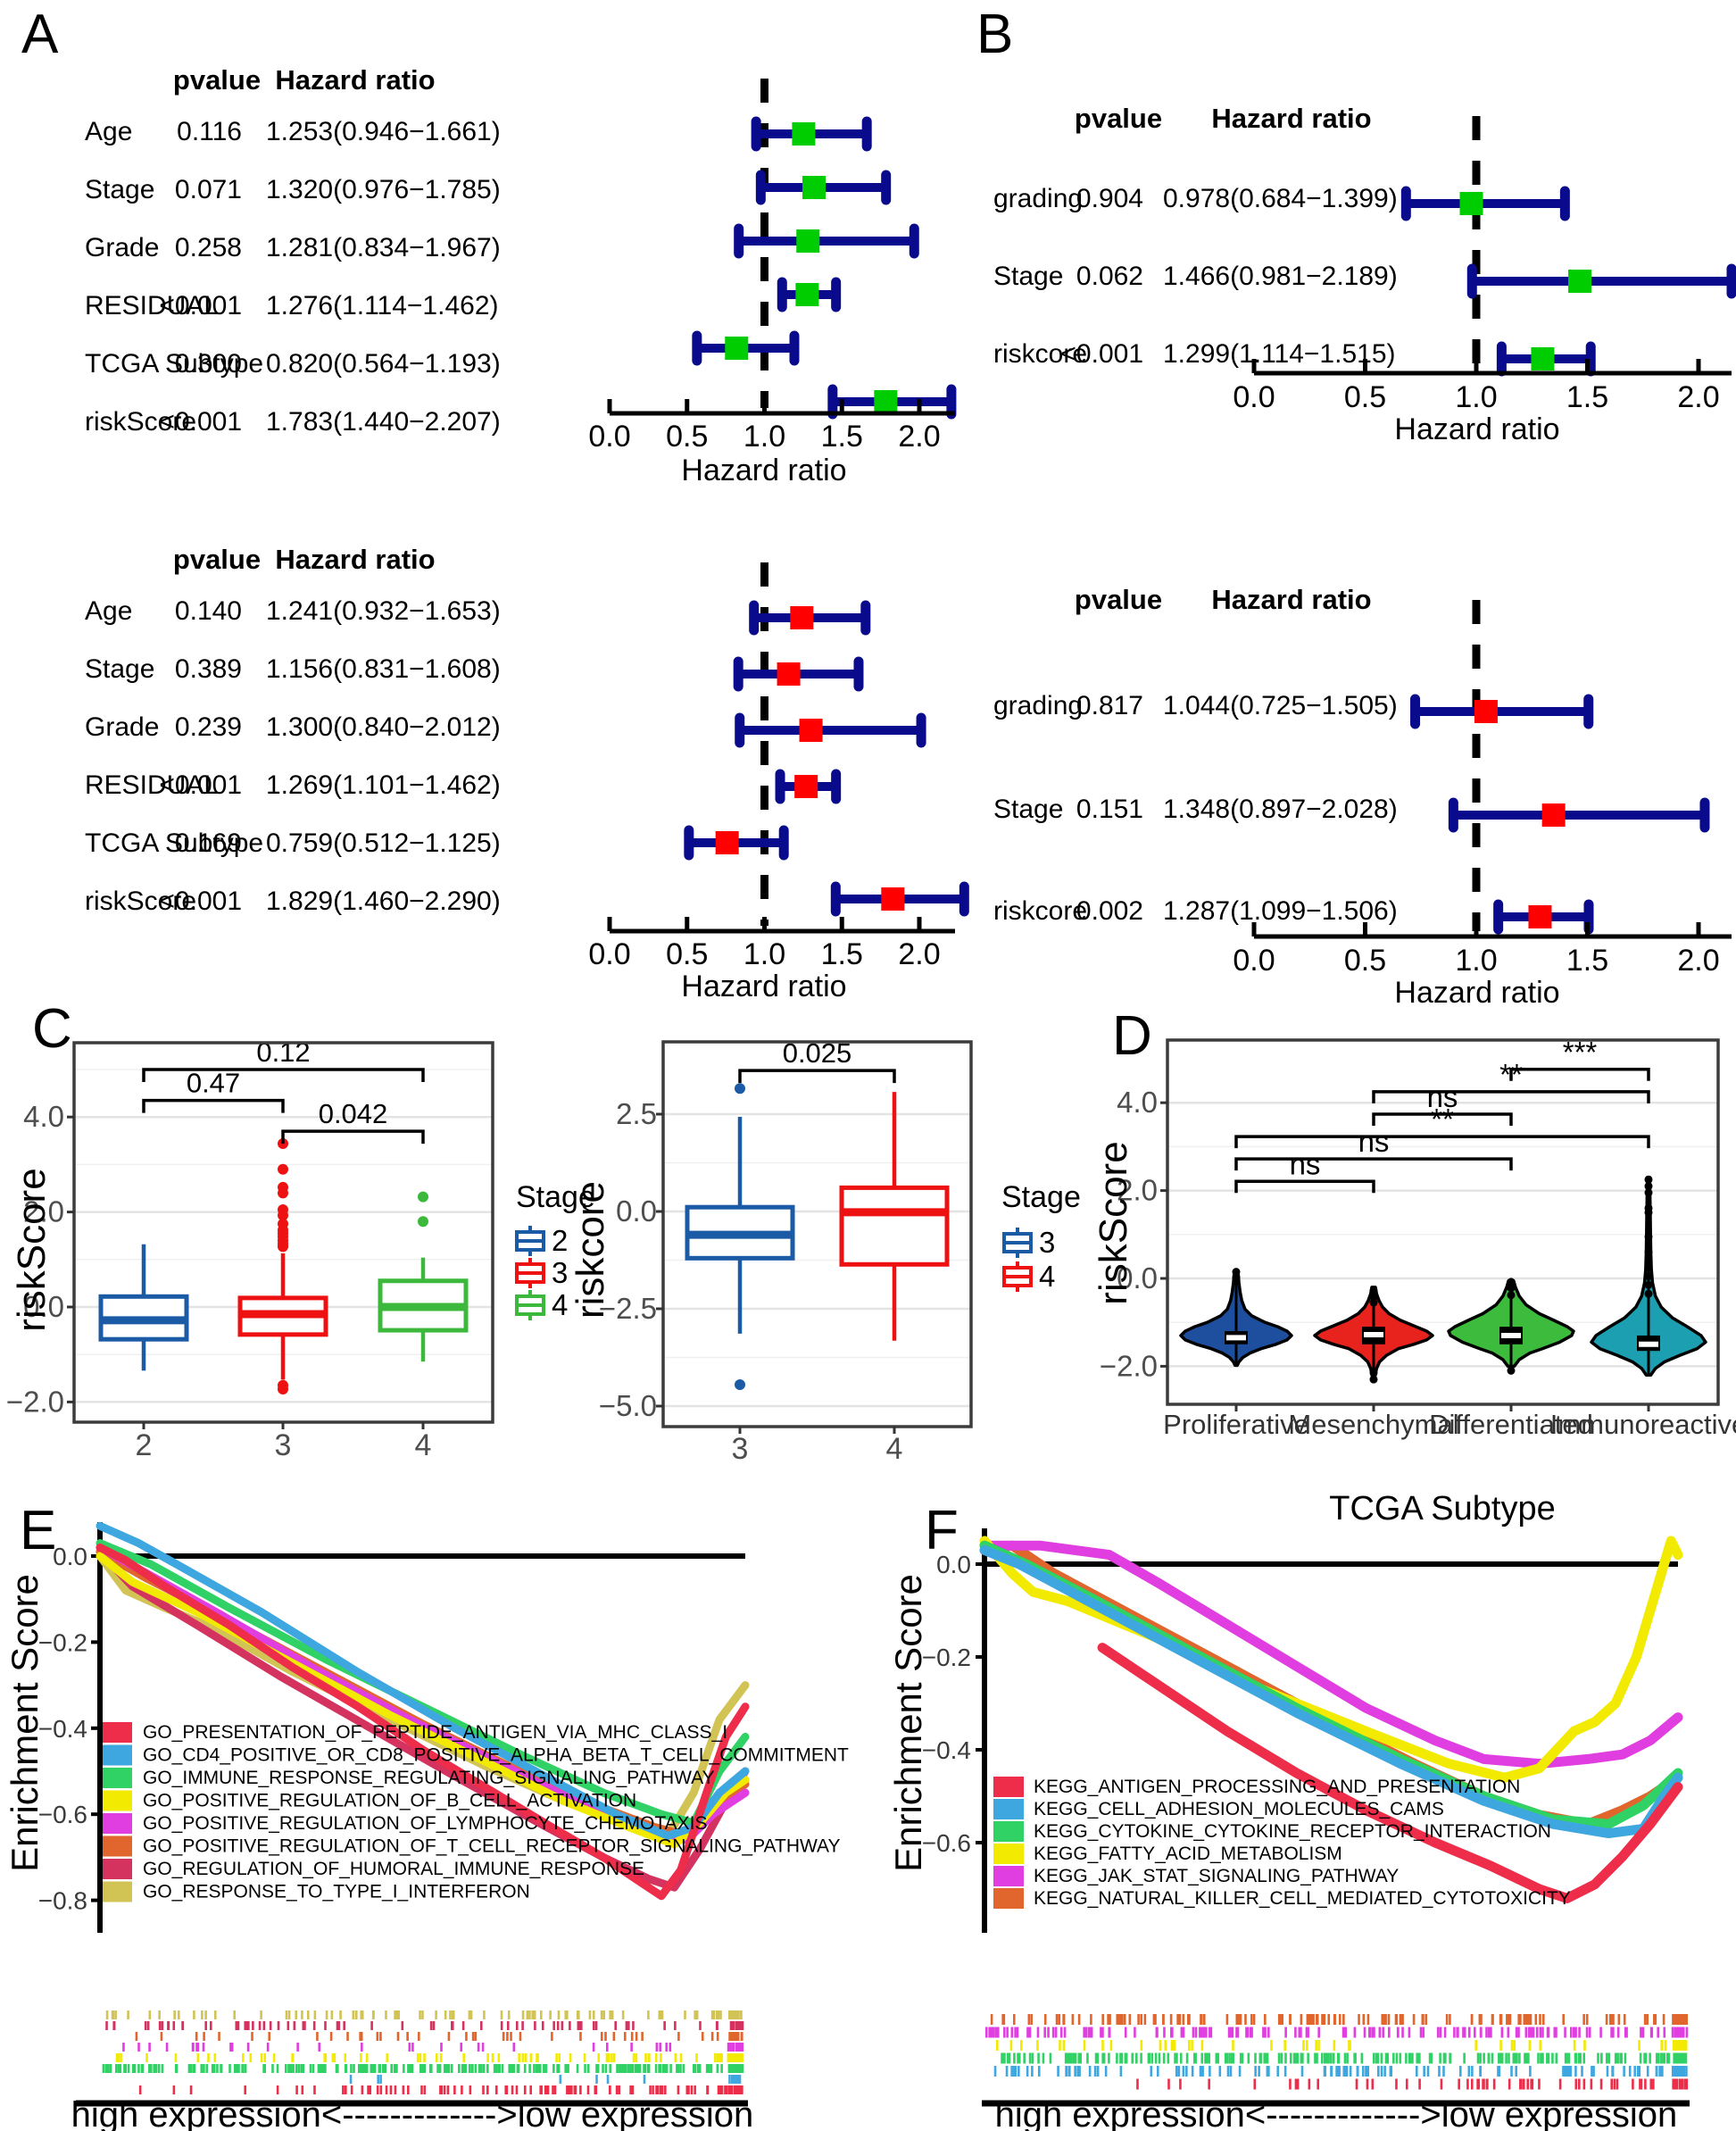 The image size is (1736, 2131). What do you see at coordinates (393, 1869) in the screenshot?
I see `legend-entry-label: GO_REGULATION_OF_HUMORAL_IMMUNE_RESPONSE` at bounding box center [393, 1869].